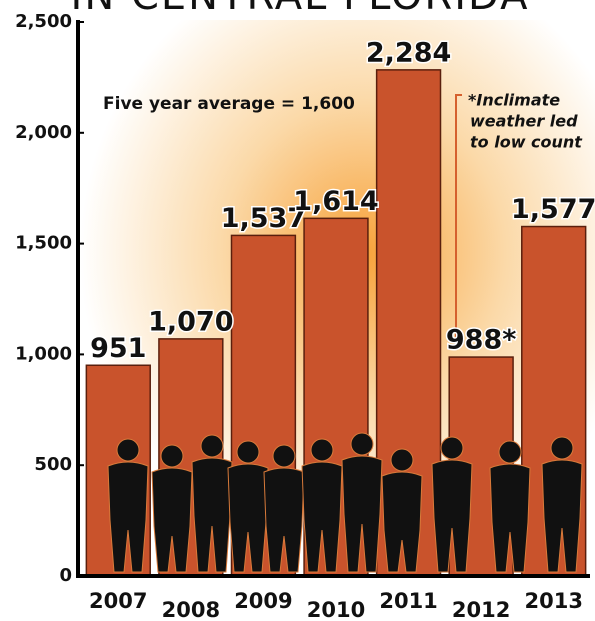 The width and height of the screenshot is (595, 621). Describe the element at coordinates (263, 601) in the screenshot. I see `x-tick-label: 2009` at that location.